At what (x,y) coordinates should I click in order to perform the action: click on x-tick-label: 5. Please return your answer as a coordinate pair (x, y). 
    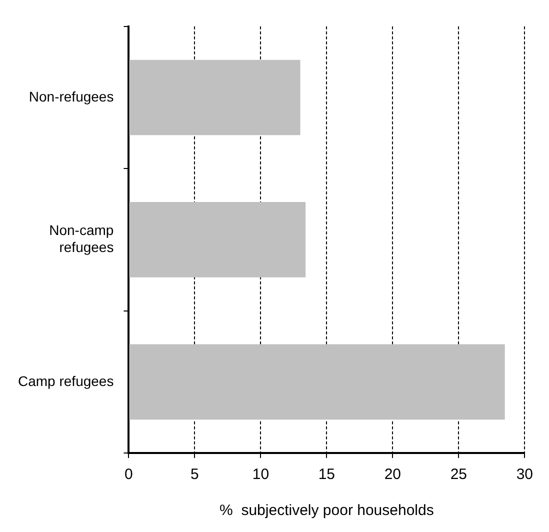
    Looking at the image, I should click on (194, 475).